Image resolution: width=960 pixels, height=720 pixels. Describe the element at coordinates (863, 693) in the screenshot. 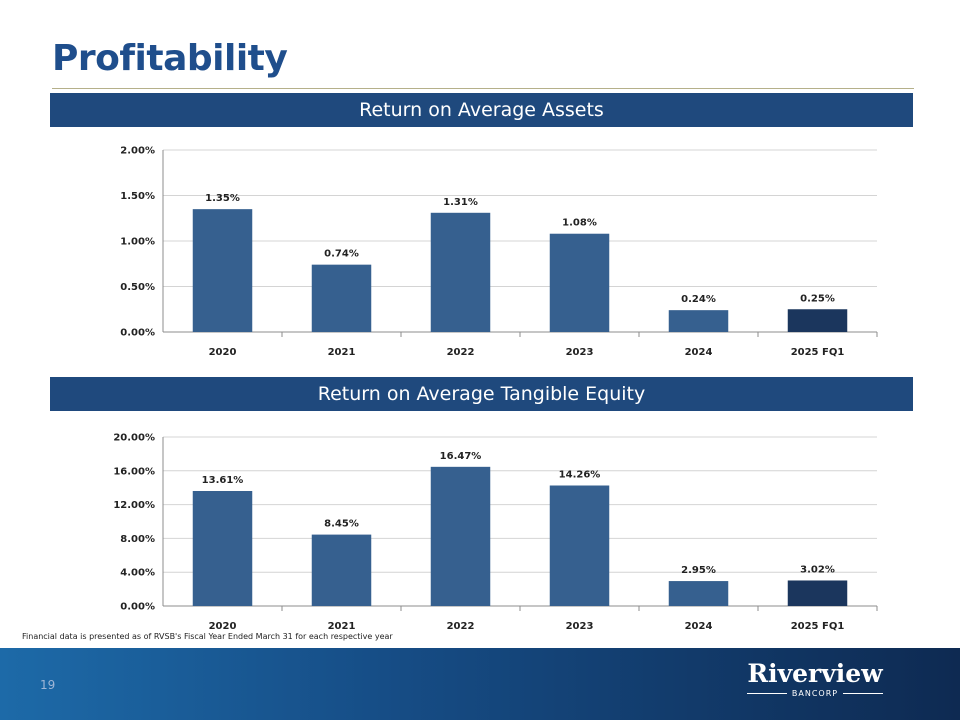

I see `logo-rule-right` at that location.